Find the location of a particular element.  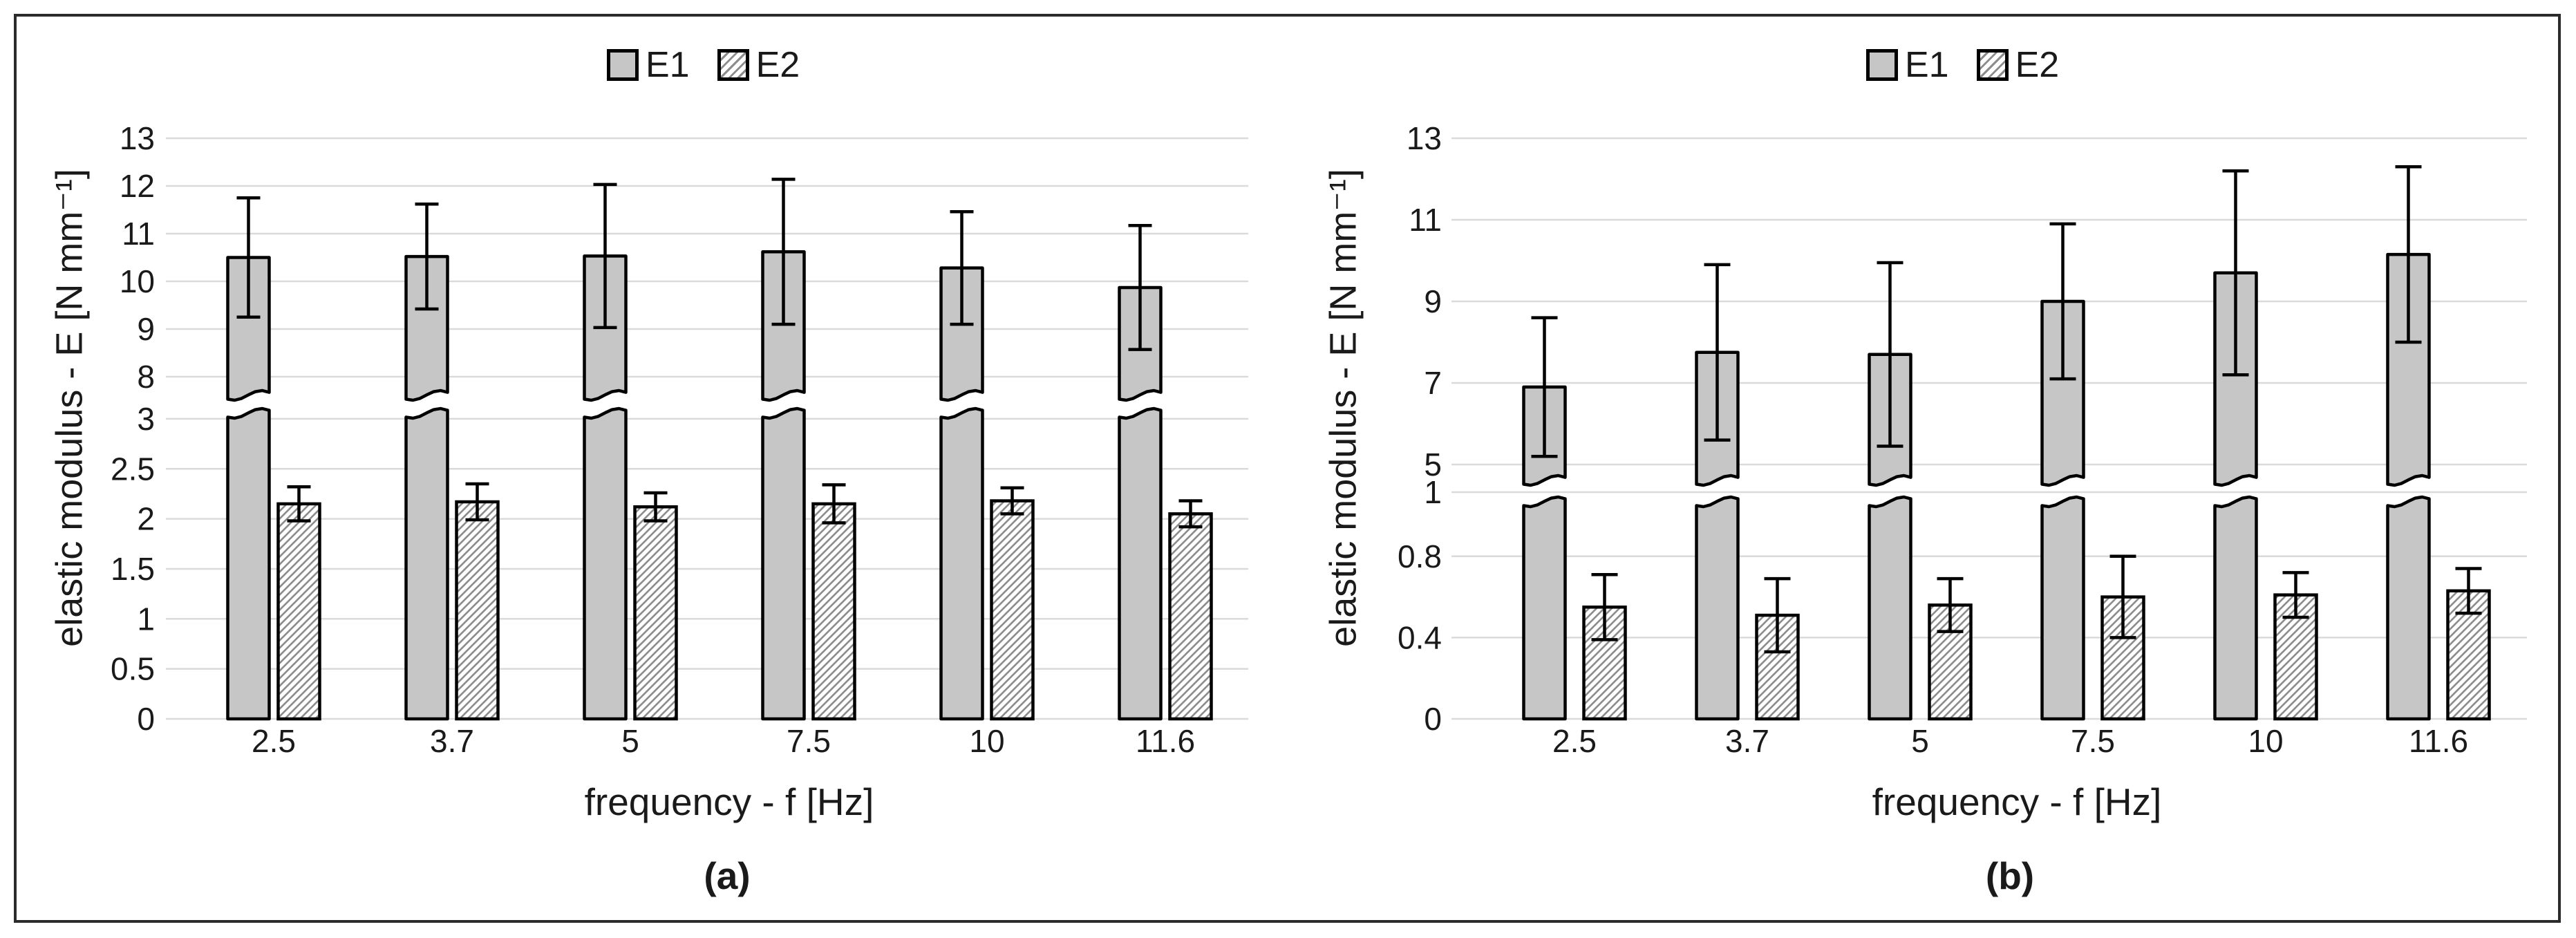

chart-a-caption: (a) is located at coordinates (727, 875).